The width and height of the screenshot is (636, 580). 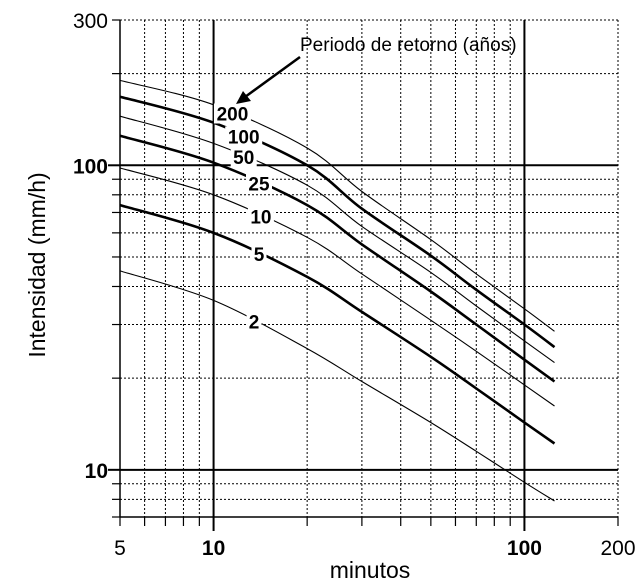 I want to click on return-period-annotation: Periodo de retorno (años), so click(x=376, y=69).